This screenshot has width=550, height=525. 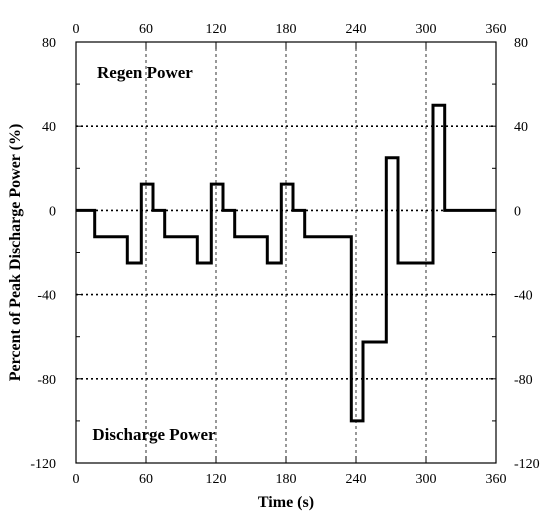 What do you see at coordinates (49, 43) in the screenshot?
I see `y-tick-label-left: 80` at bounding box center [49, 43].